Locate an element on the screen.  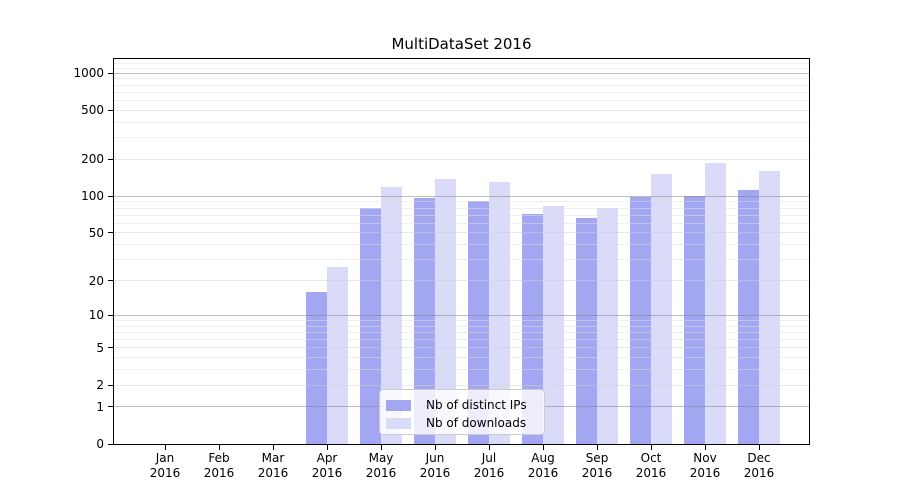
y-tick-label: 0 is located at coordinates (100, 444).